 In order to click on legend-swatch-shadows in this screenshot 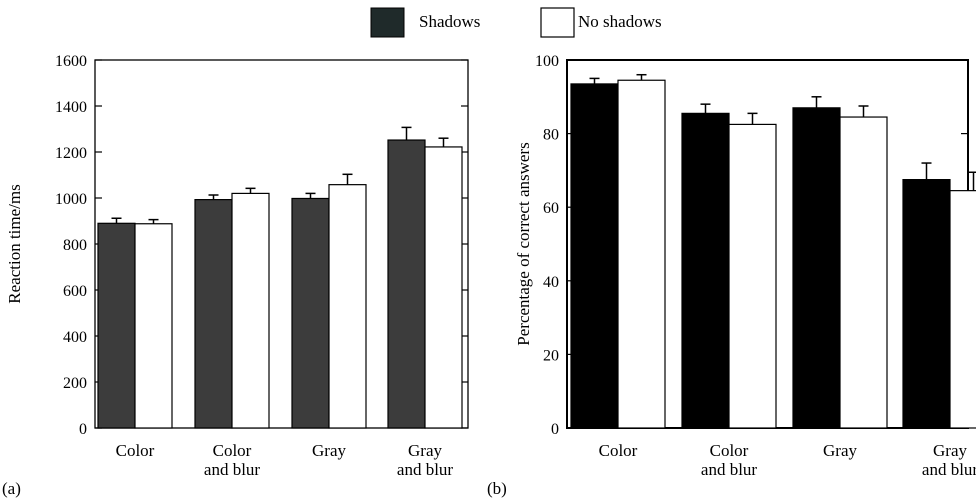, I will do `click(387, 22)`.